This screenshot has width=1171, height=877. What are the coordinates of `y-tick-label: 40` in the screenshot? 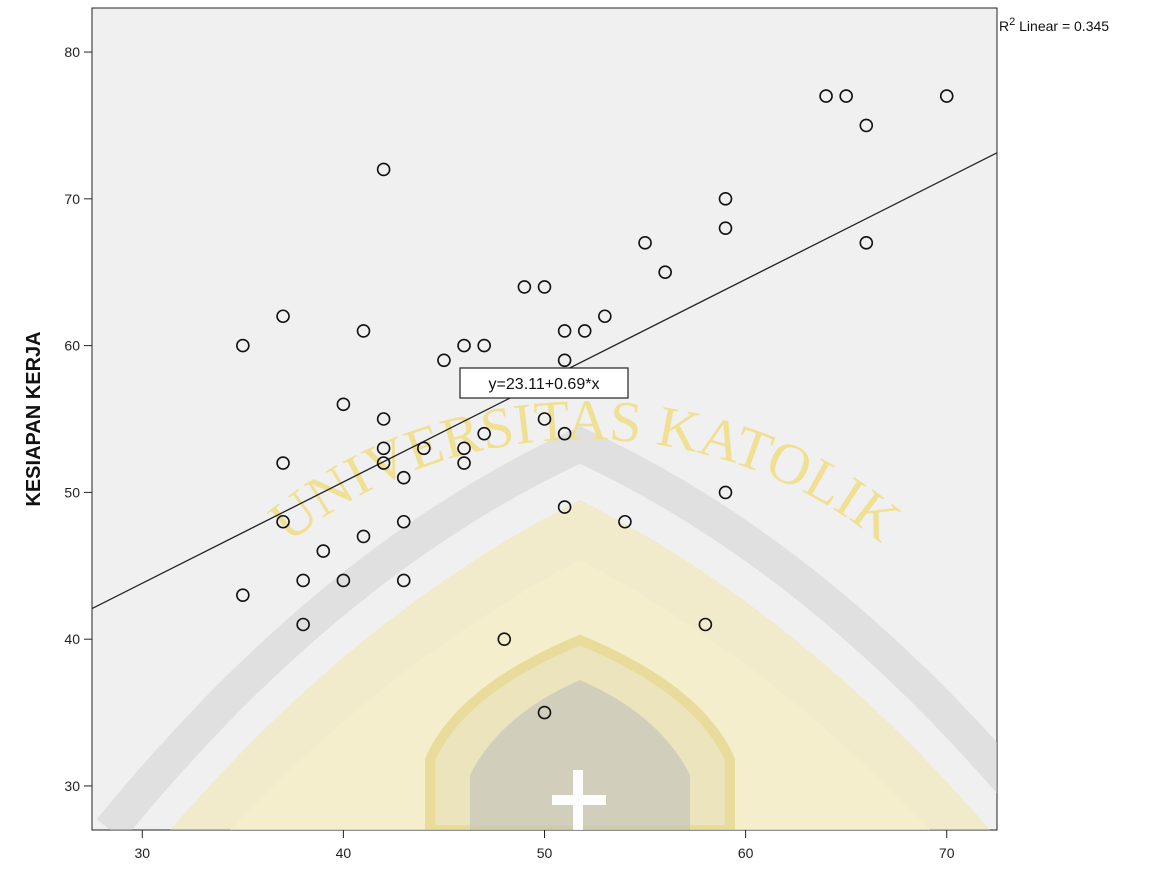 It's located at (72, 639).